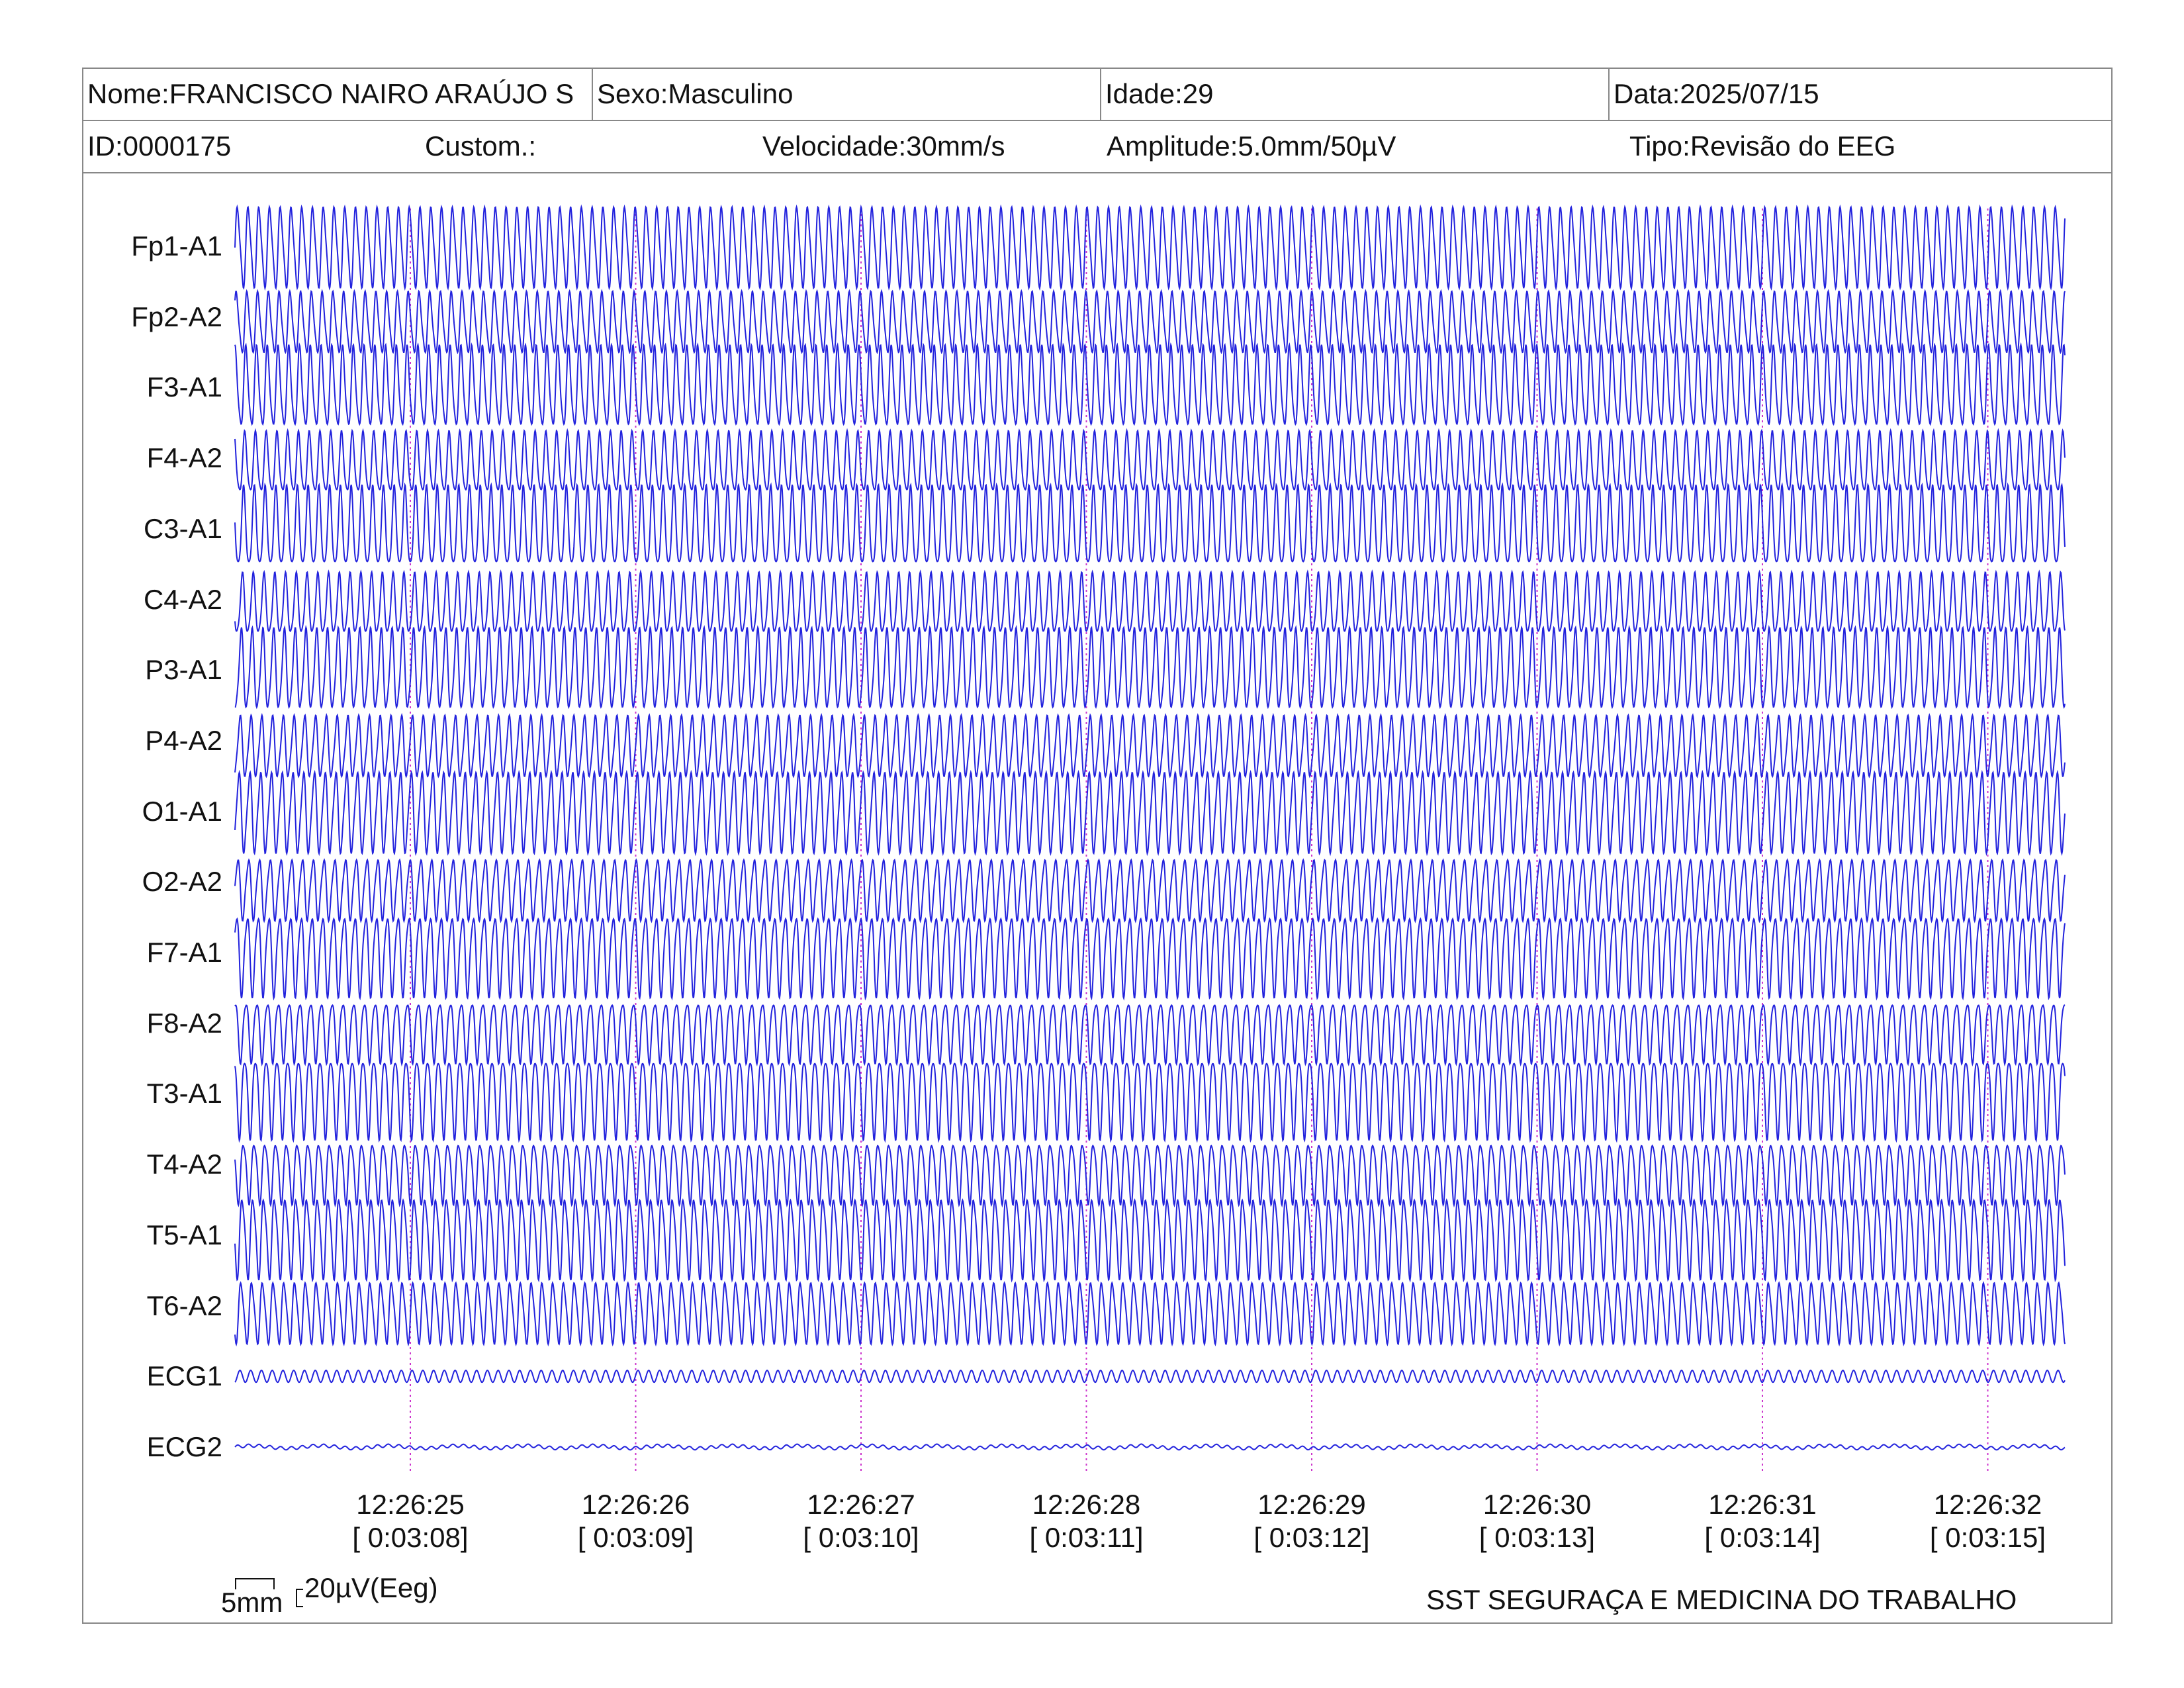 Image resolution: width=2184 pixels, height=1688 pixels. What do you see at coordinates (1150, 1035) in the screenshot?
I see `channel-trace-f8-a2` at bounding box center [1150, 1035].